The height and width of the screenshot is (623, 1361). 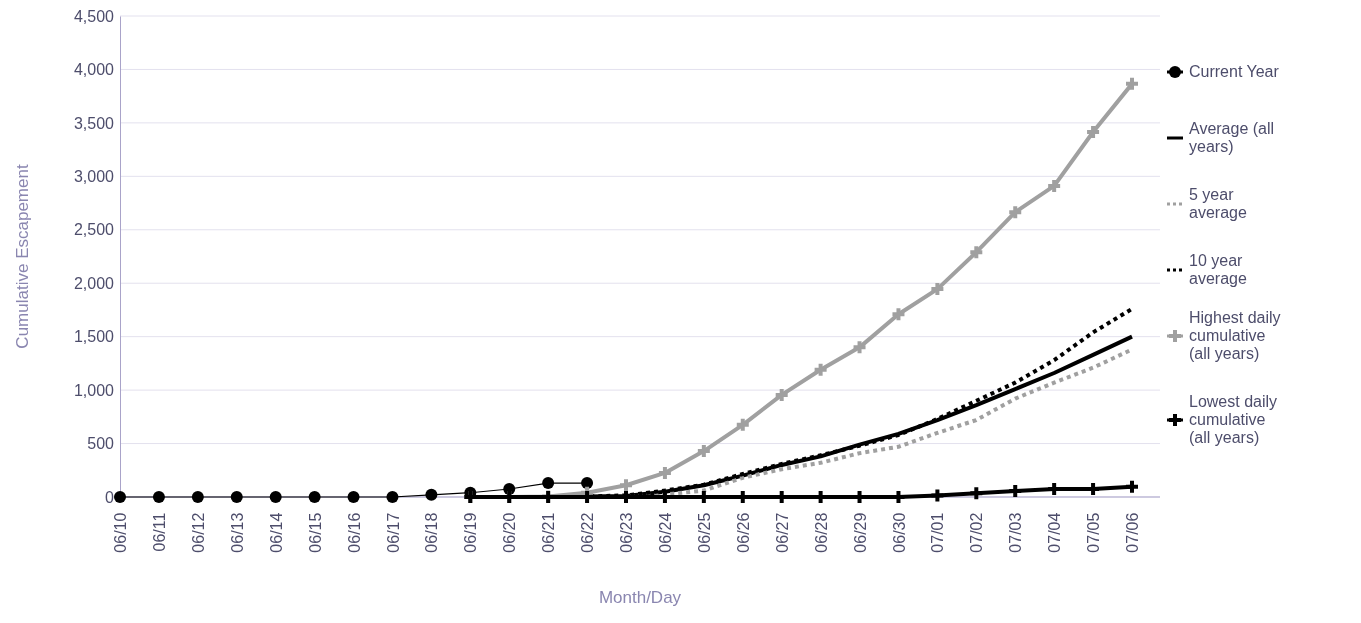 What do you see at coordinates (354, 532) in the screenshot?
I see `x-tick-label: 06/16` at bounding box center [354, 532].